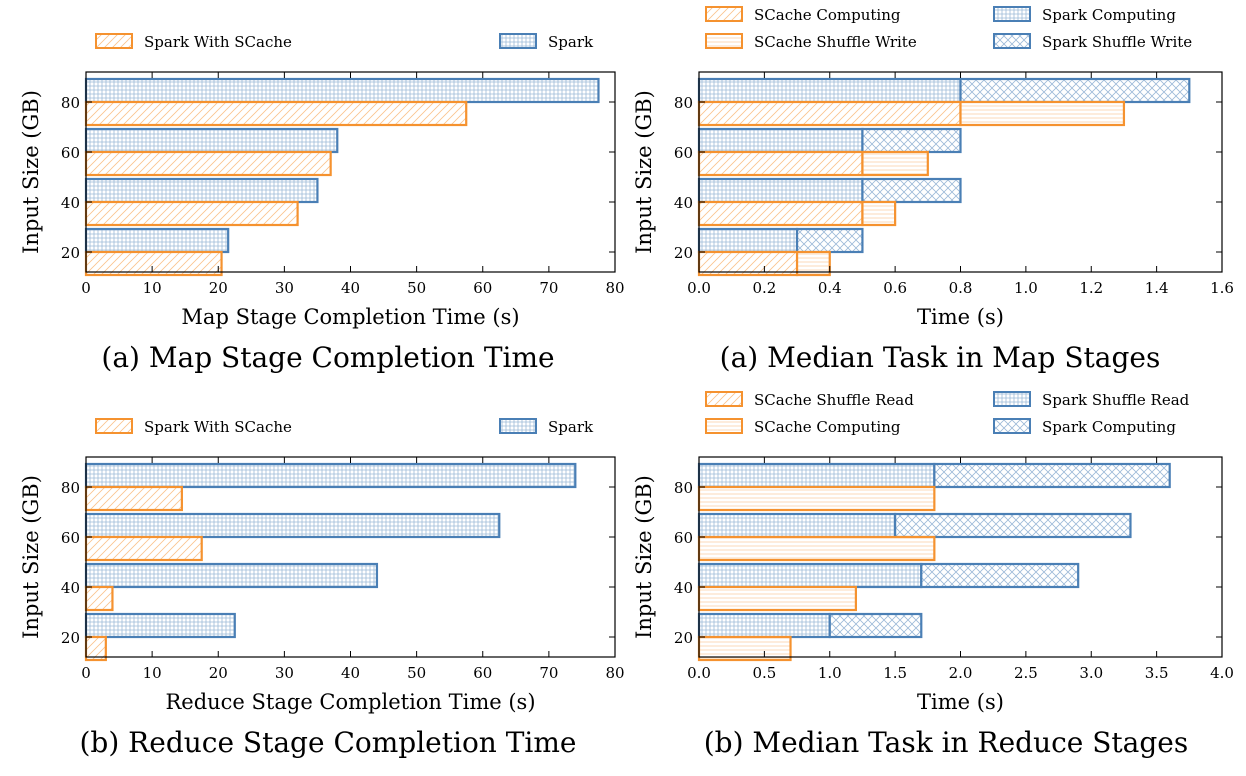  Describe the element at coordinates (350, 317) in the screenshot. I see `x-axis-label: Map Stage Completion Time (s)` at that location.